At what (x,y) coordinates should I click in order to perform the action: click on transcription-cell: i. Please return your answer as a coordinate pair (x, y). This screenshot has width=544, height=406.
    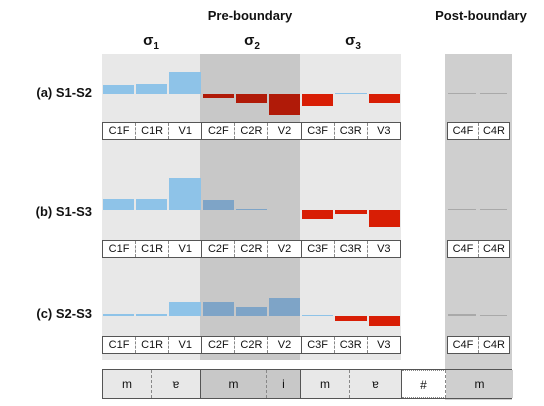
    Looking at the image, I should click on (284, 384).